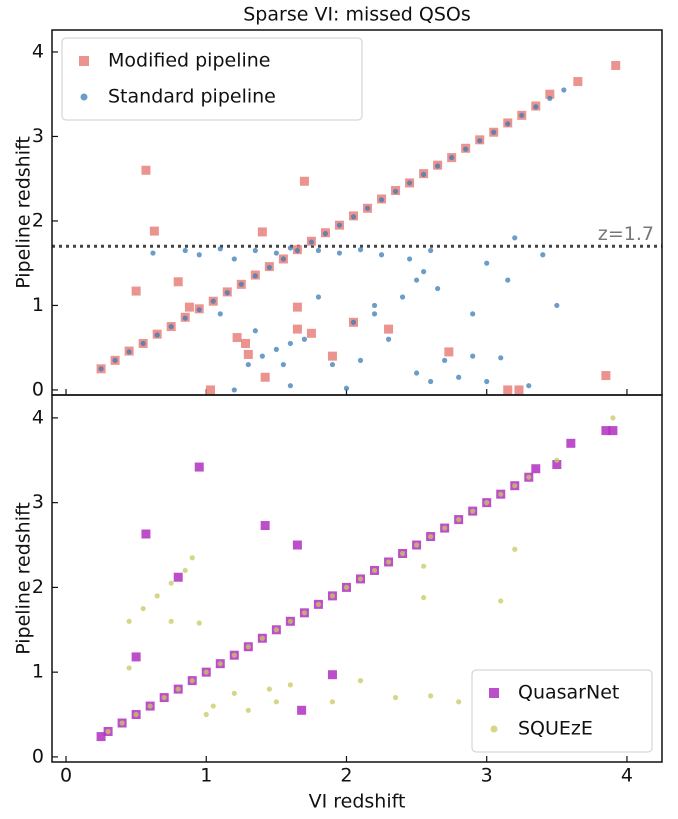 The image size is (678, 819). I want to click on x-tick-label: 0, so click(66, 776).